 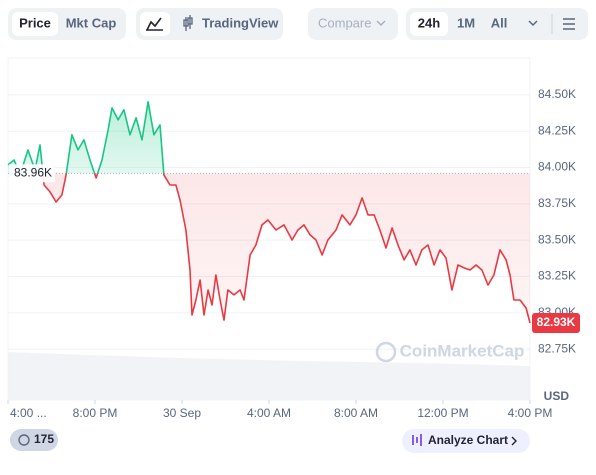 What do you see at coordinates (24, 440) in the screenshot?
I see `clock-icon` at bounding box center [24, 440].